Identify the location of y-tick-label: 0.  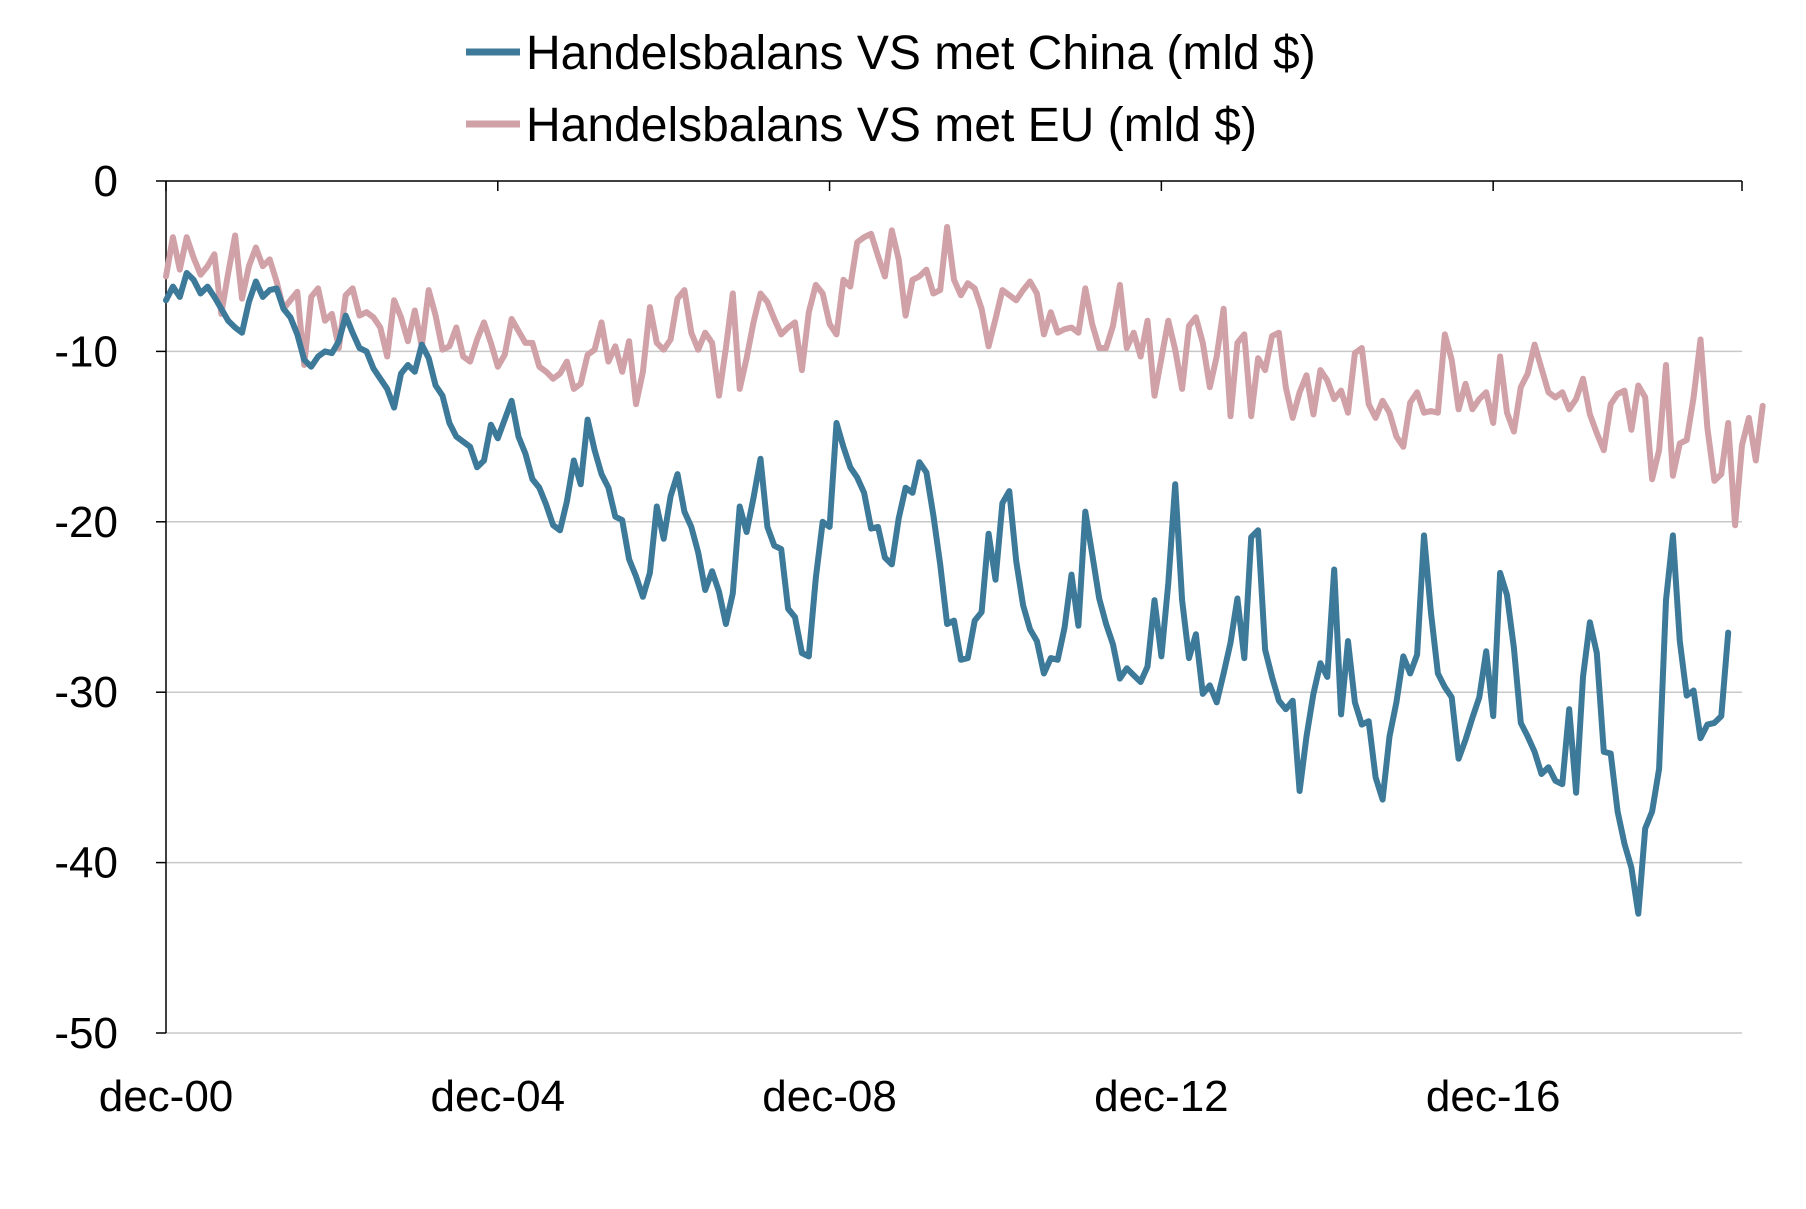
(106, 181).